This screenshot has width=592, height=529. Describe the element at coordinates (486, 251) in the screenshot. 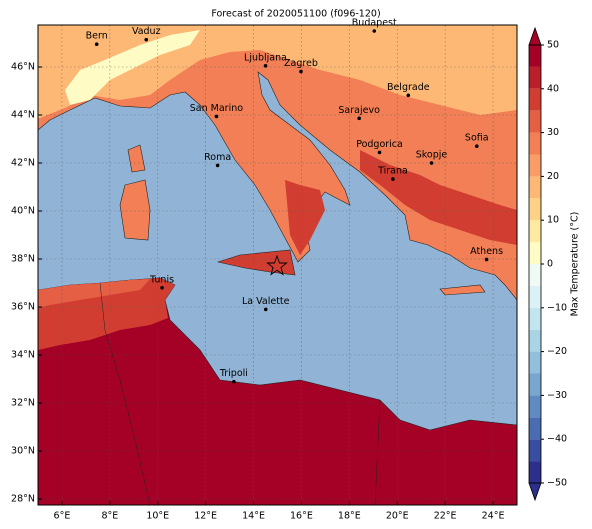

I see `city-label: Athens` at that location.